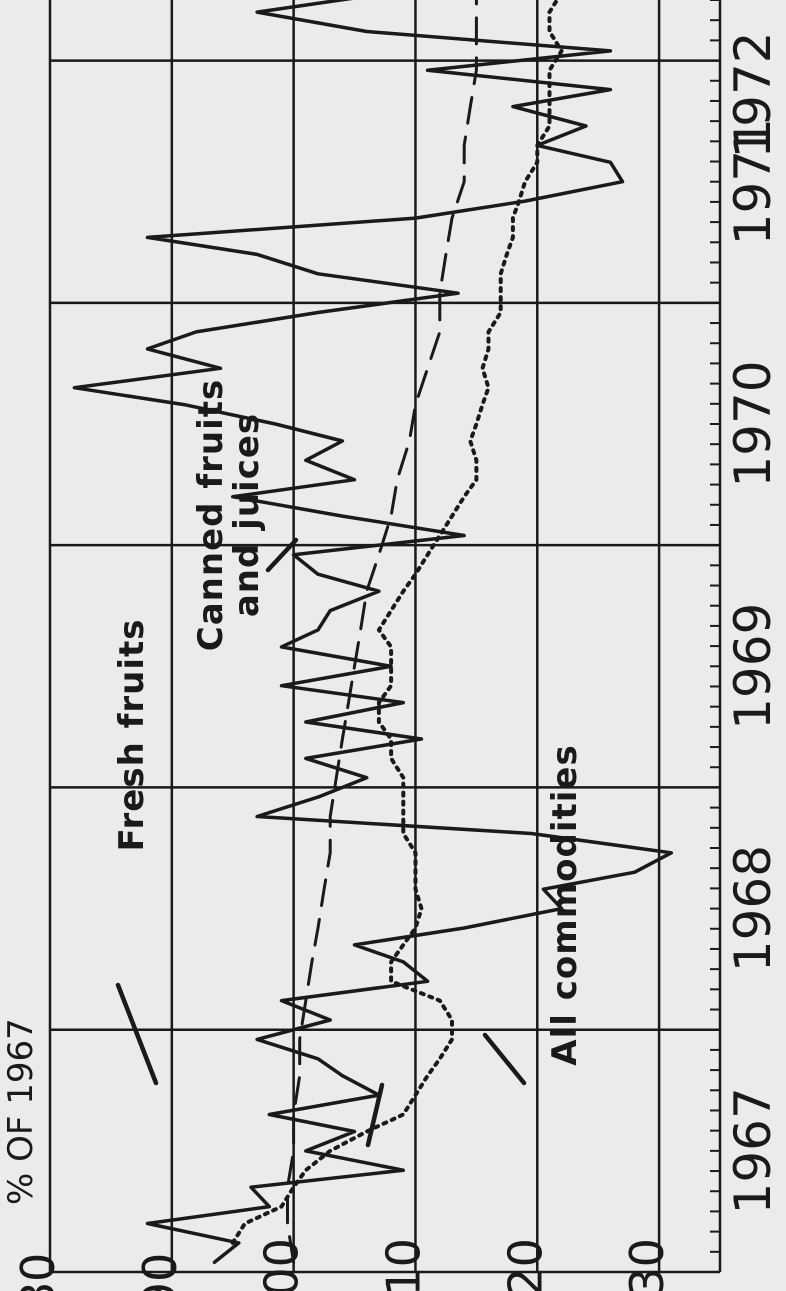 Image resolution: width=786 pixels, height=1291 pixels. I want to click on value-tick-label: 120, so click(525, 1264).